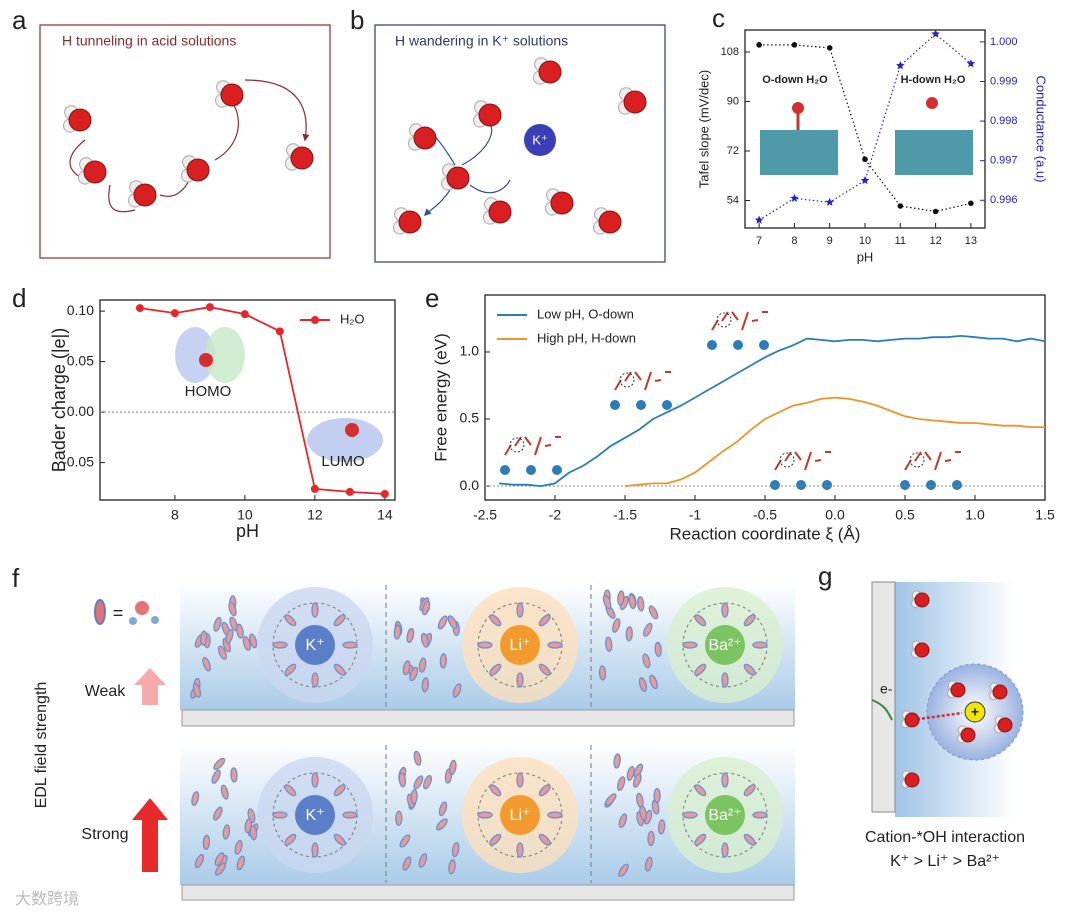 The image size is (1080, 923). I want to click on y2-tick-label: 0.998, so click(1004, 121).